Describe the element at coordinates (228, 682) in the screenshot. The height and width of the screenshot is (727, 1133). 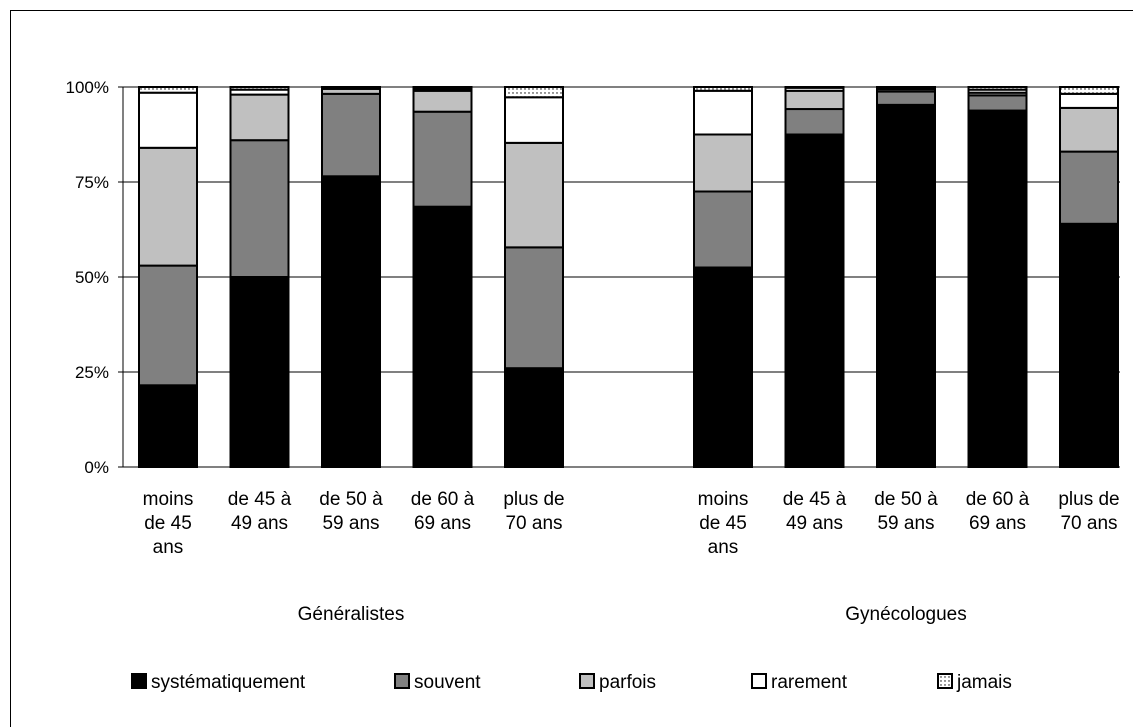
I see `legend-label: systématiquement` at that location.